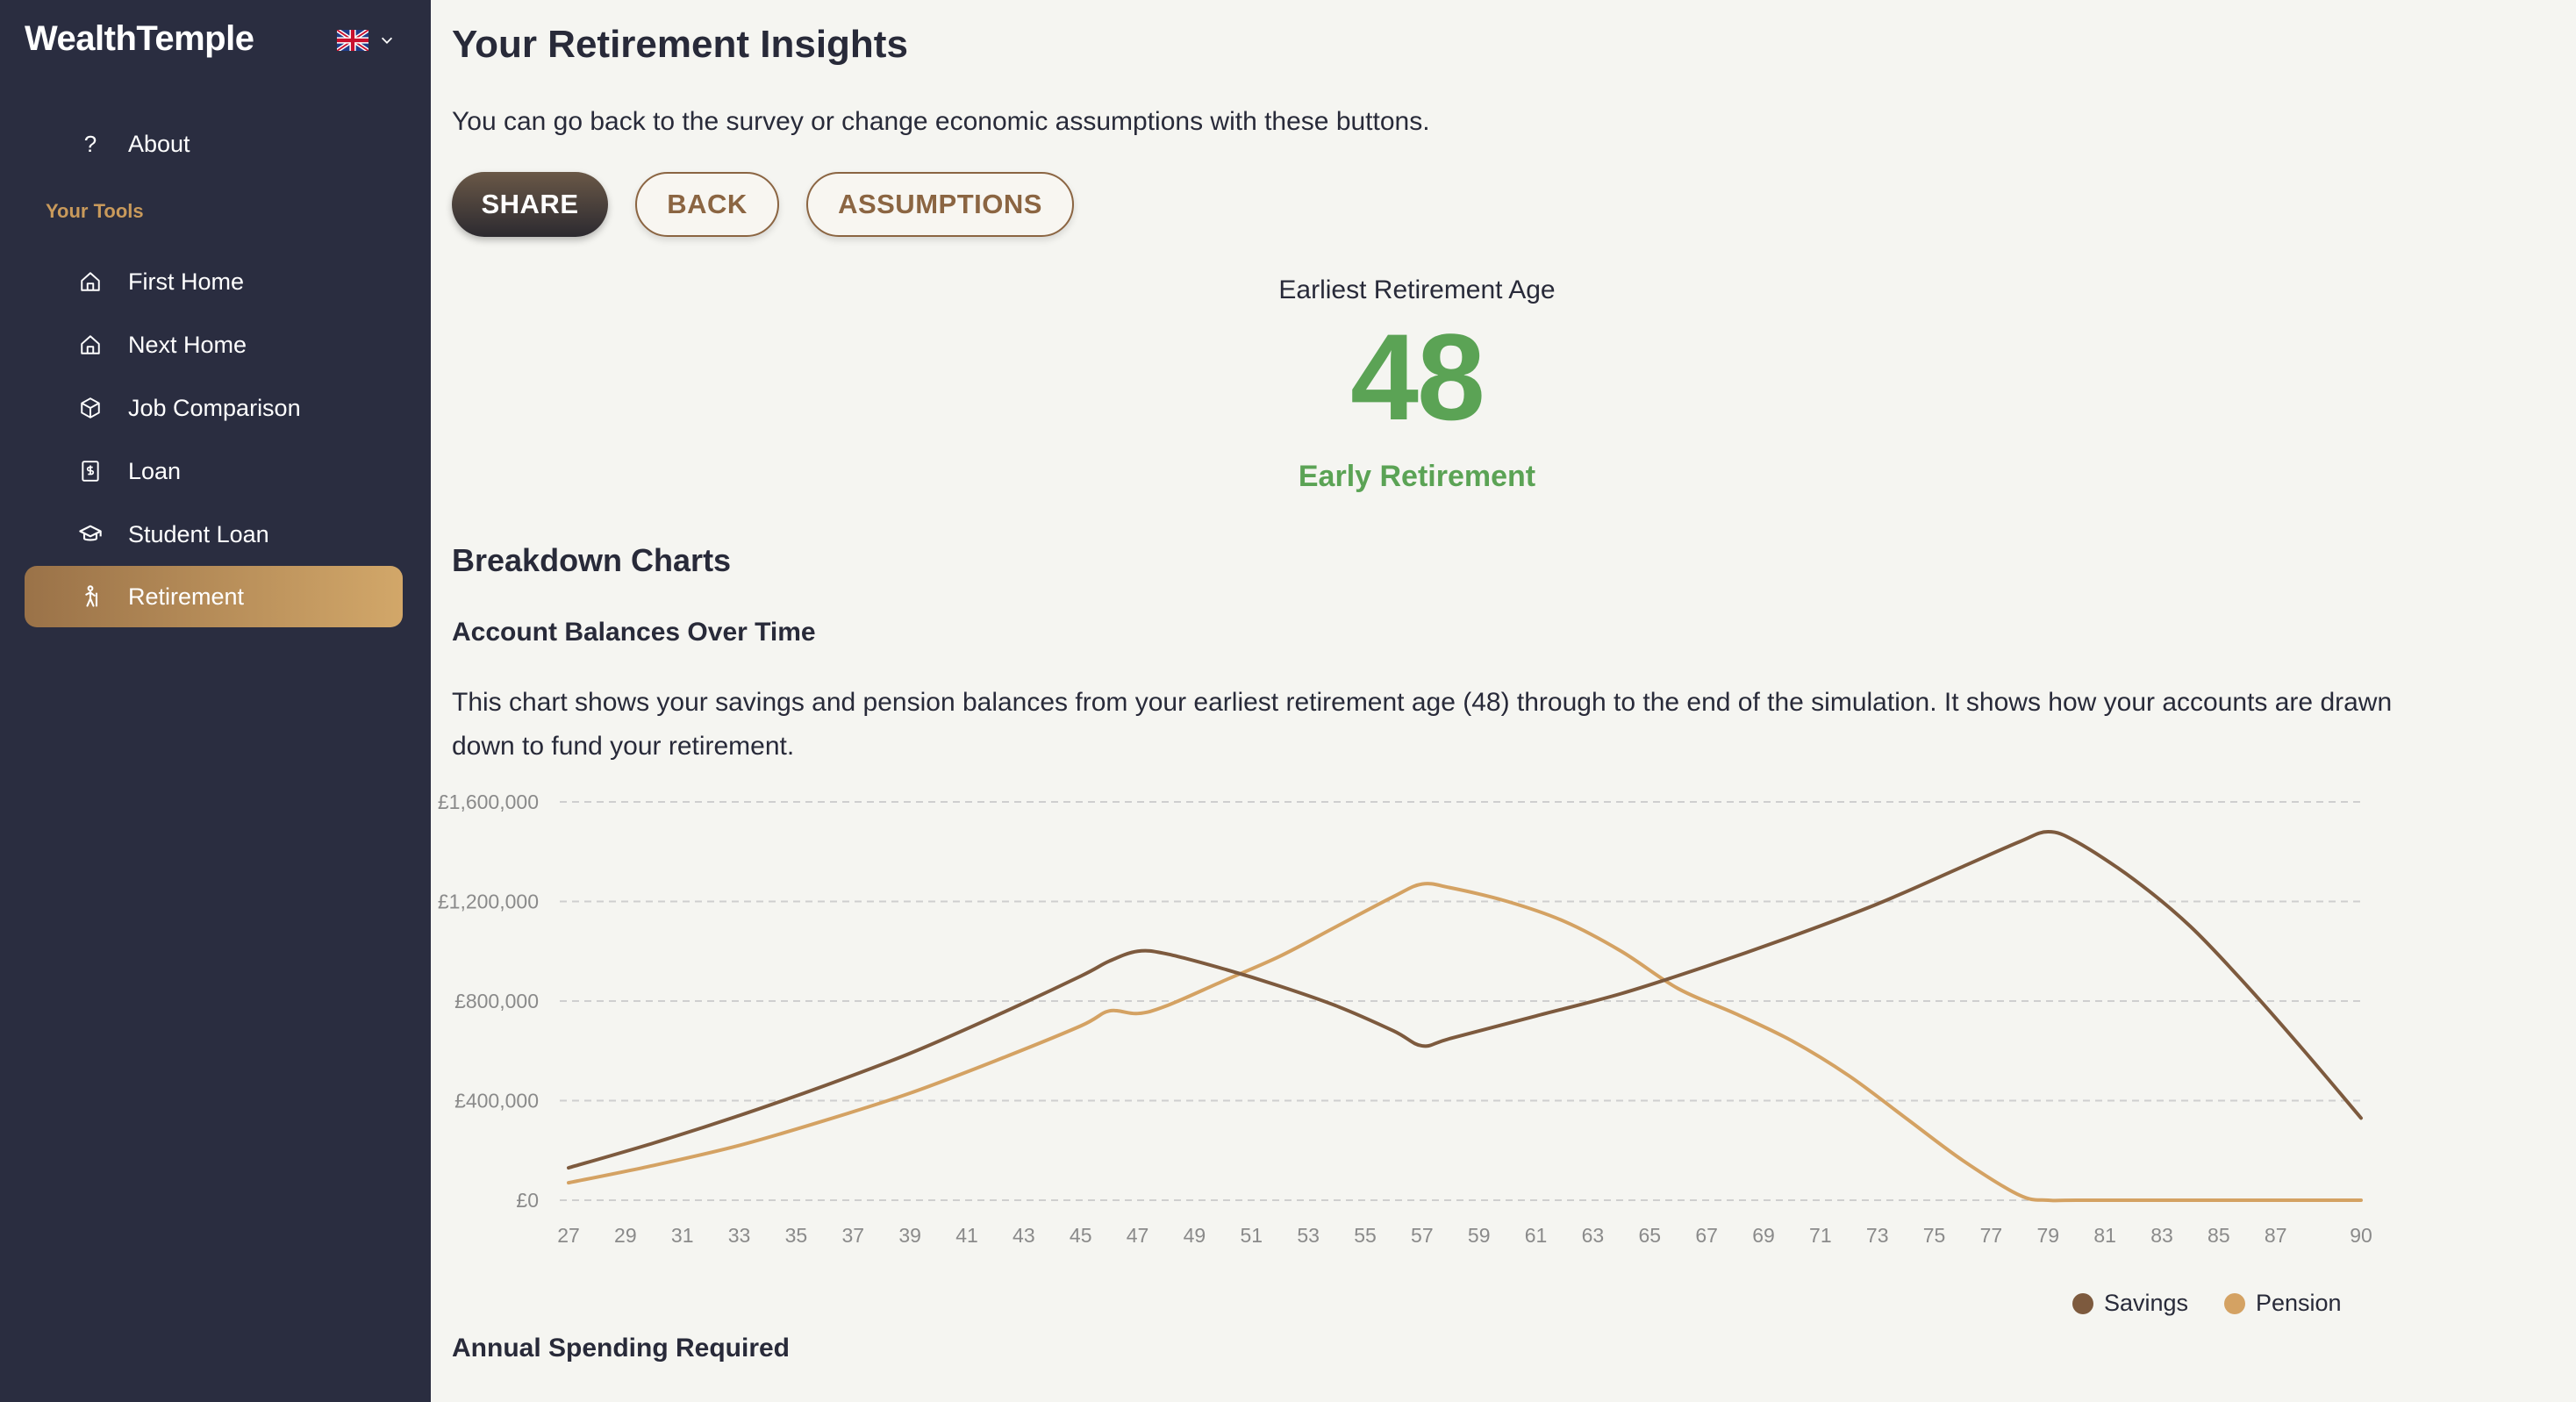 Image resolution: width=2576 pixels, height=1402 pixels. Describe the element at coordinates (1479, 1235) in the screenshot. I see `x-tick-label: 59` at that location.